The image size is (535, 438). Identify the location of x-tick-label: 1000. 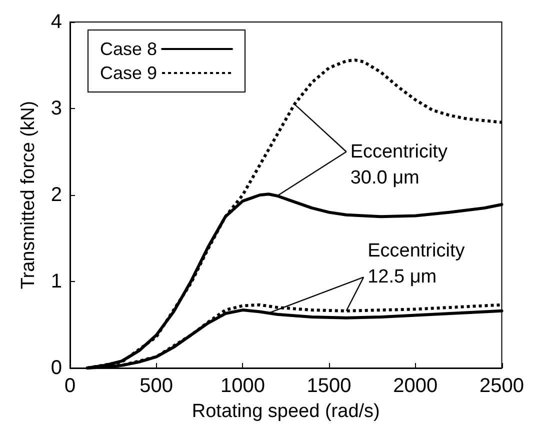
(242, 386).